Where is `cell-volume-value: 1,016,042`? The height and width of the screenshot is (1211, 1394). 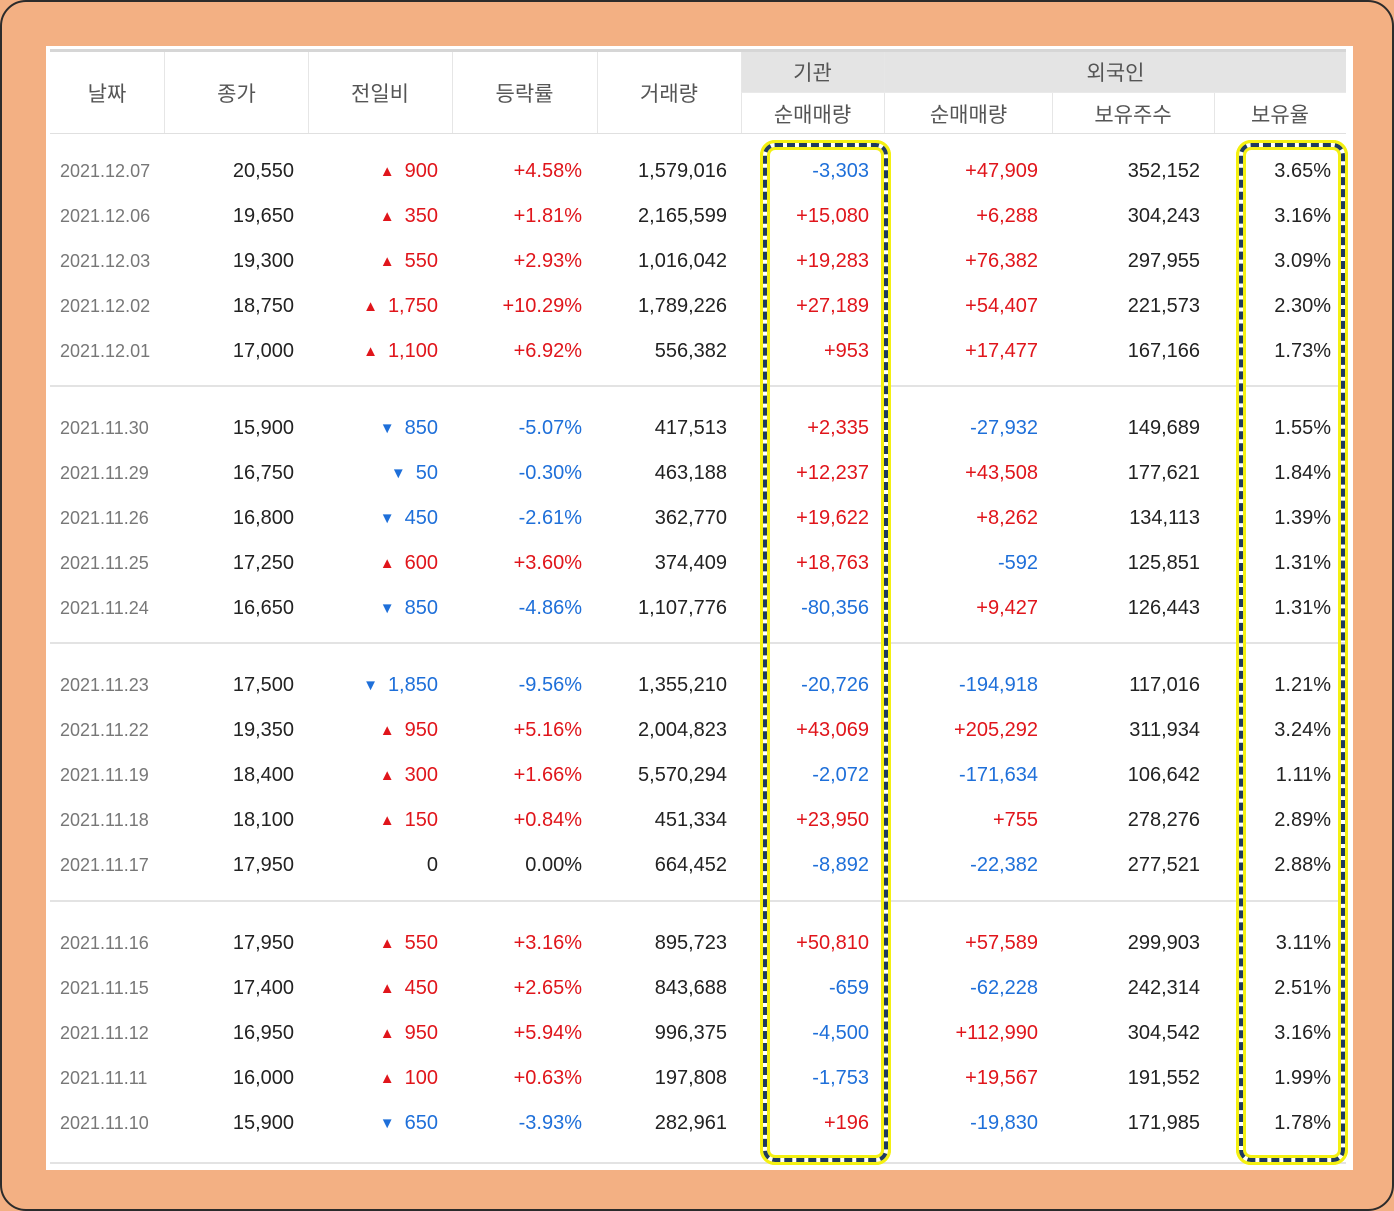 cell-volume-value: 1,016,042 is located at coordinates (682, 261).